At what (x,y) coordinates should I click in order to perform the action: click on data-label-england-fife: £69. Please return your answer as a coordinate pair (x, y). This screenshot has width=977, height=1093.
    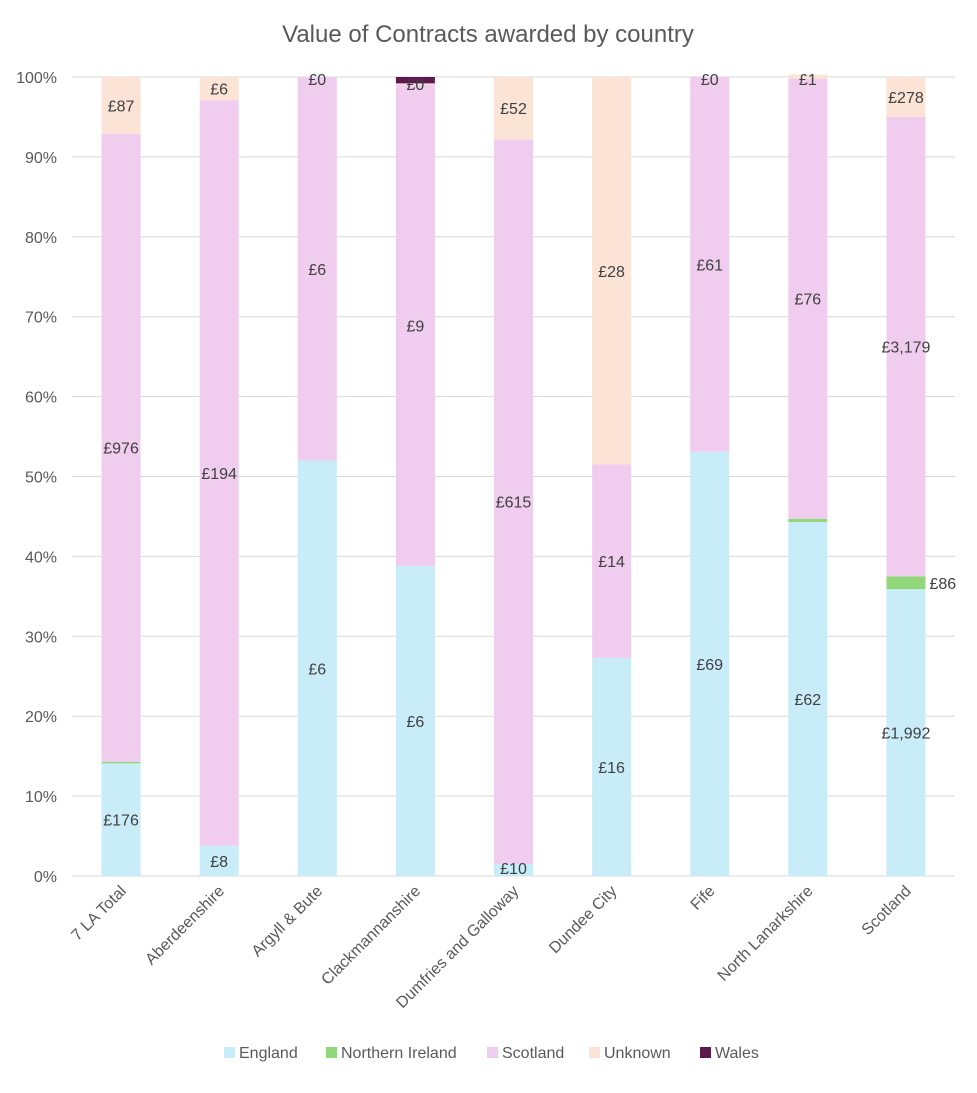
    Looking at the image, I should click on (709, 665).